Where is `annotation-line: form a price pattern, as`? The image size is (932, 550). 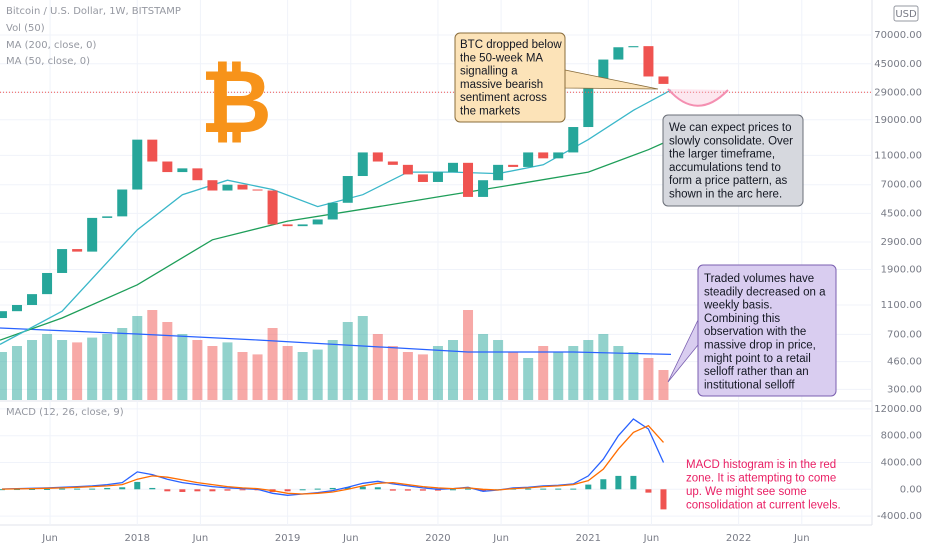 annotation-line: form a price pattern, as is located at coordinates (728, 181).